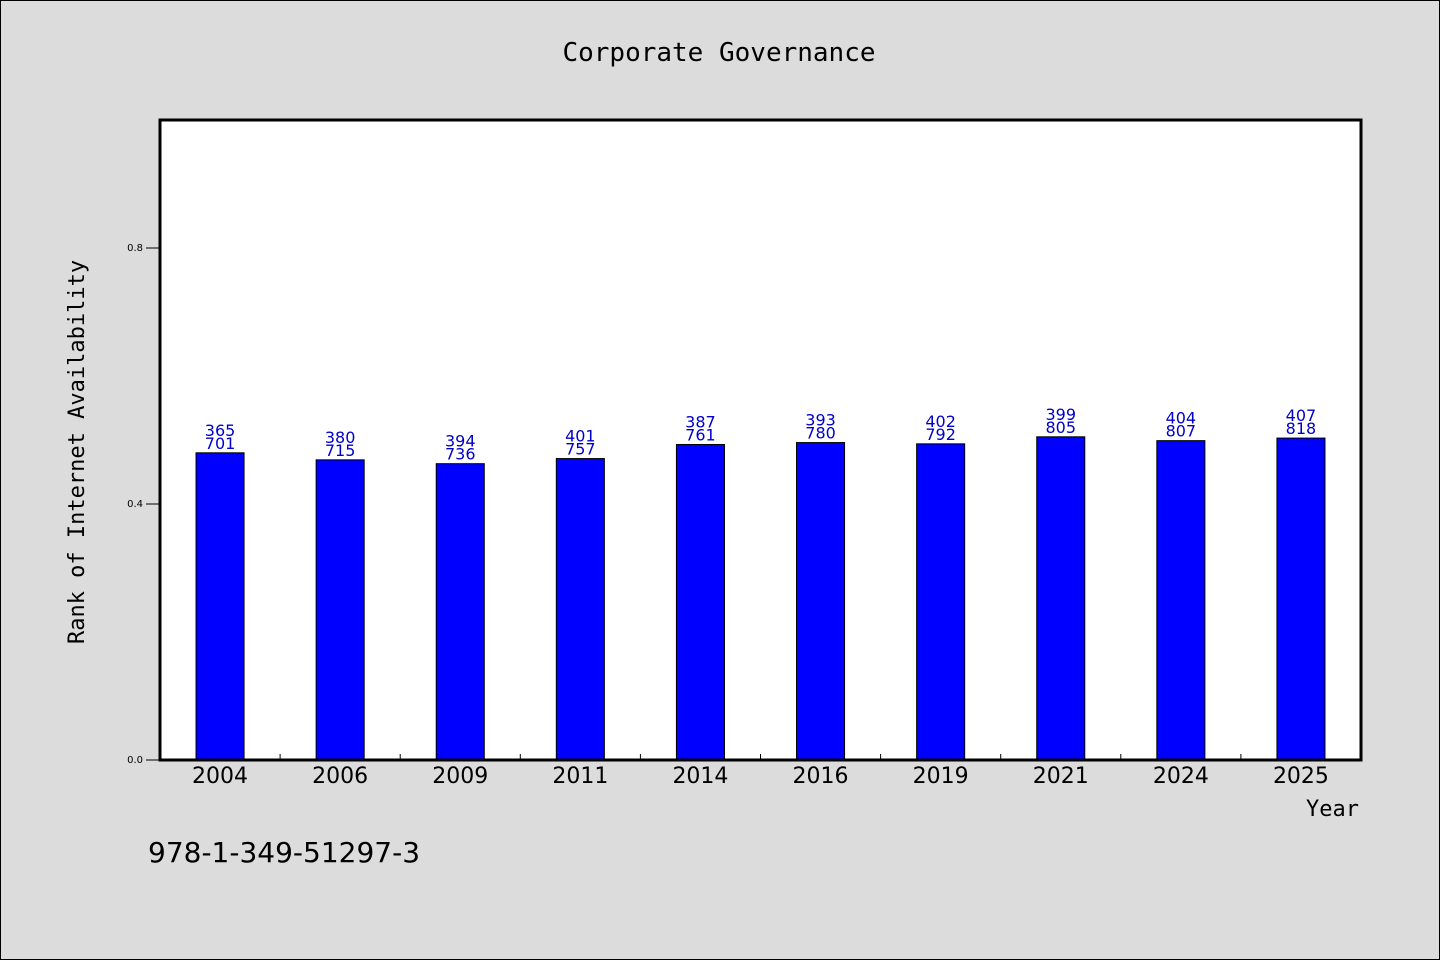 The image size is (1440, 960). Describe the element at coordinates (580, 609) in the screenshot. I see `bar-2011` at that location.